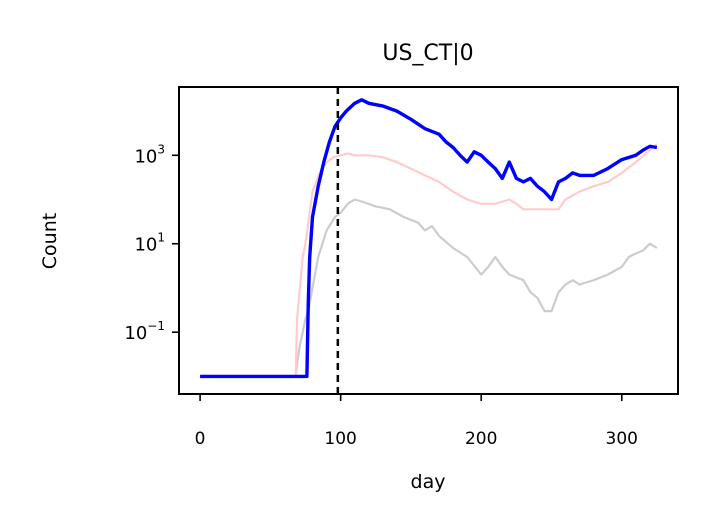 Image resolution: width=708 pixels, height=531 pixels. What do you see at coordinates (428, 482) in the screenshot?
I see `x-axis-label: day` at bounding box center [428, 482].